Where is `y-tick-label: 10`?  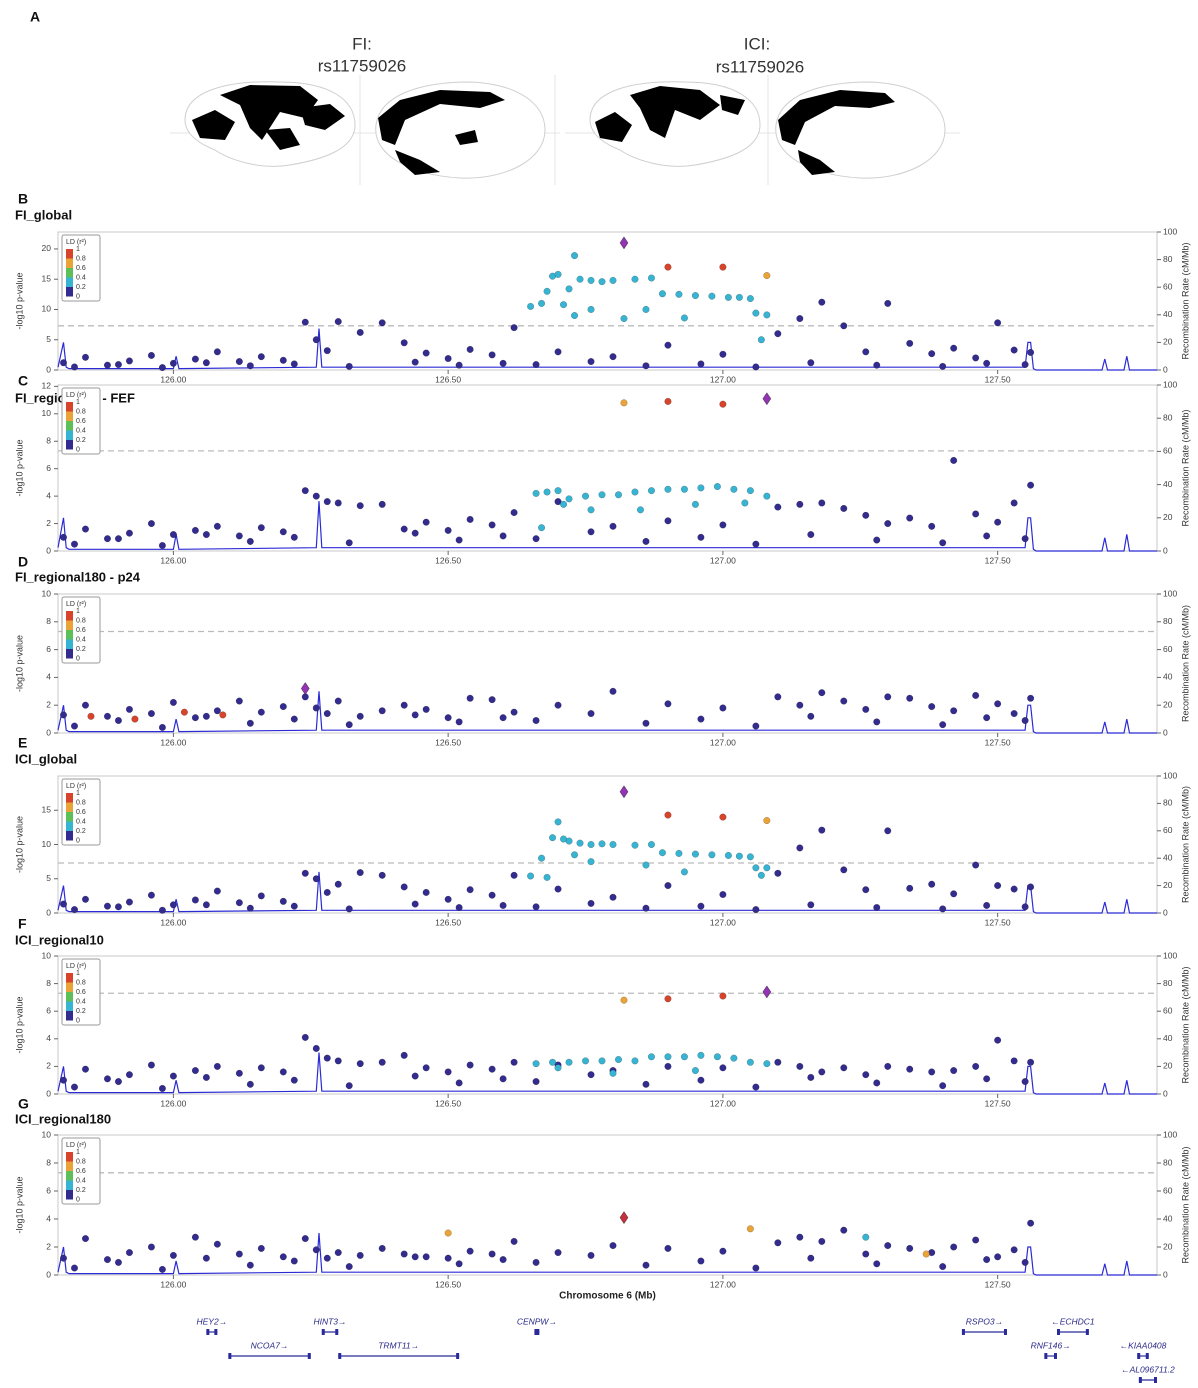 y-tick-label: 10 is located at coordinates (47, 413).